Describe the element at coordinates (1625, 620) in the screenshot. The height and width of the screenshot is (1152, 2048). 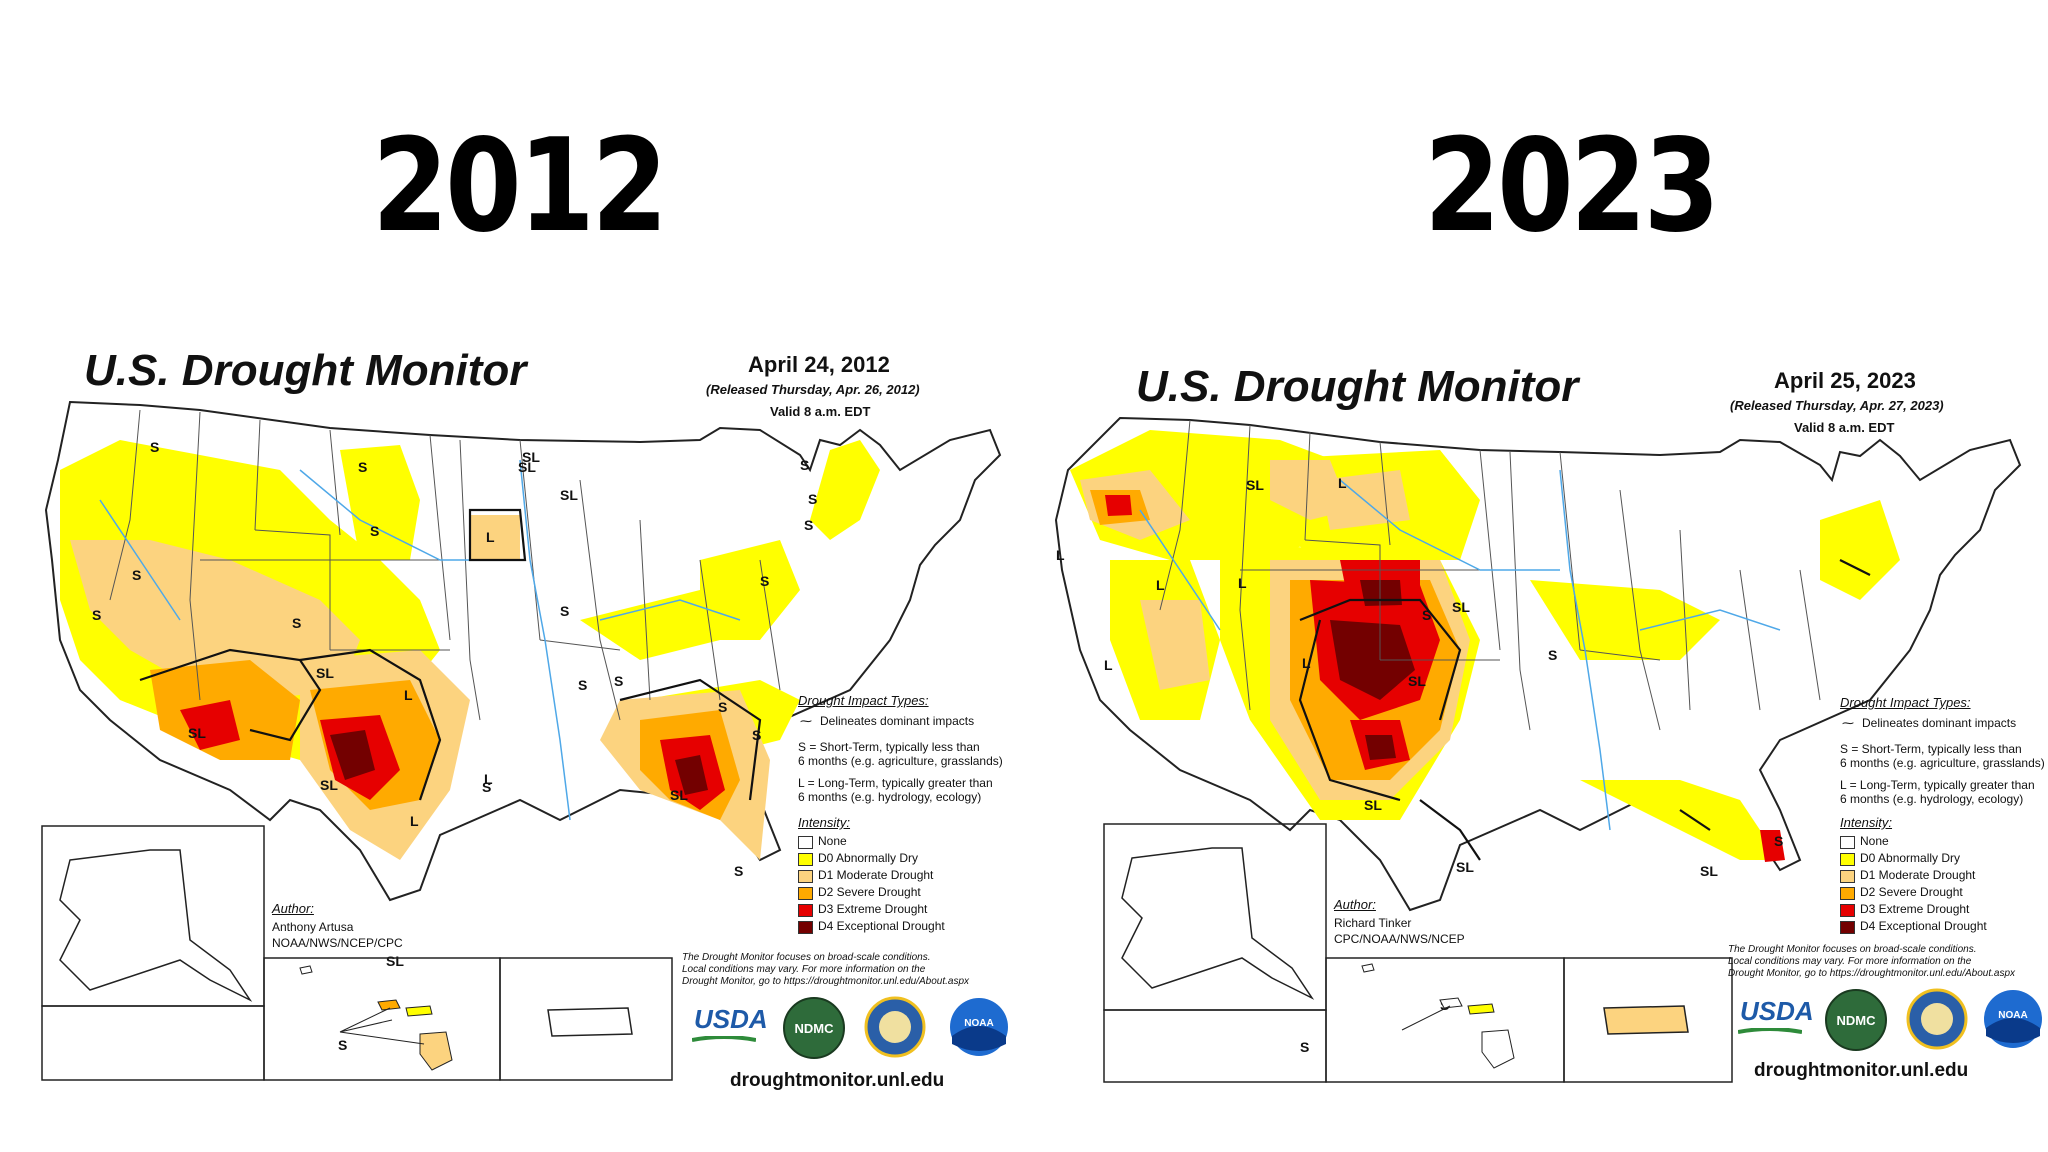
I see `d0-area-east` at that location.